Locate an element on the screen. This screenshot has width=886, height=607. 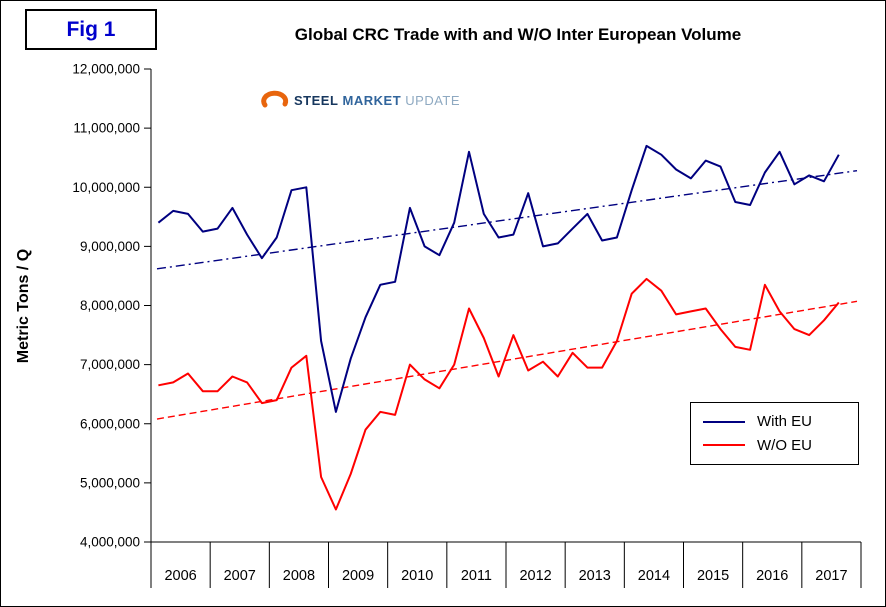
svg-text: 2008 is located at coordinates (299, 576).